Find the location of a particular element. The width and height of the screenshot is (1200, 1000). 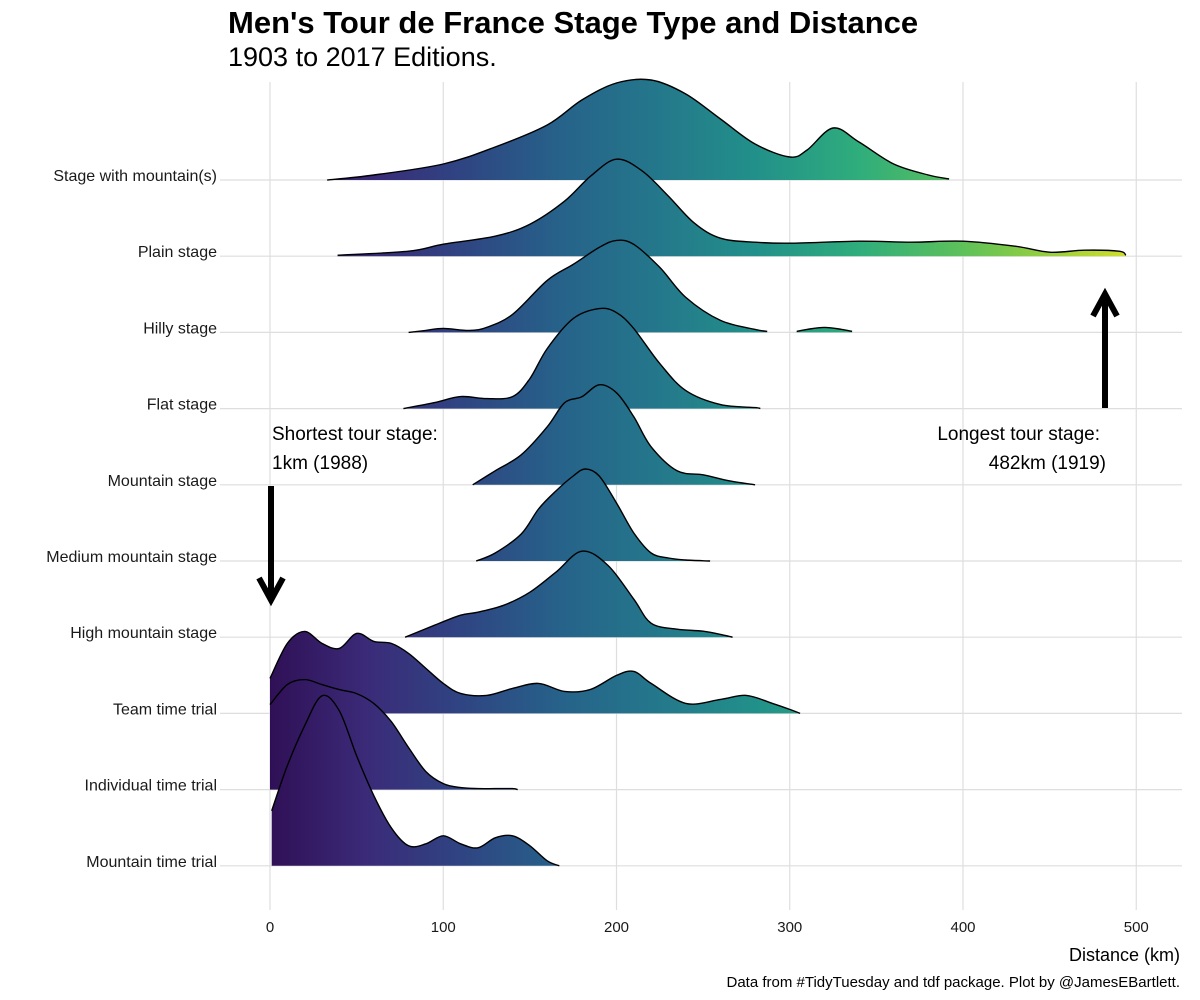

longest-arrow is located at coordinates (1105, 347).